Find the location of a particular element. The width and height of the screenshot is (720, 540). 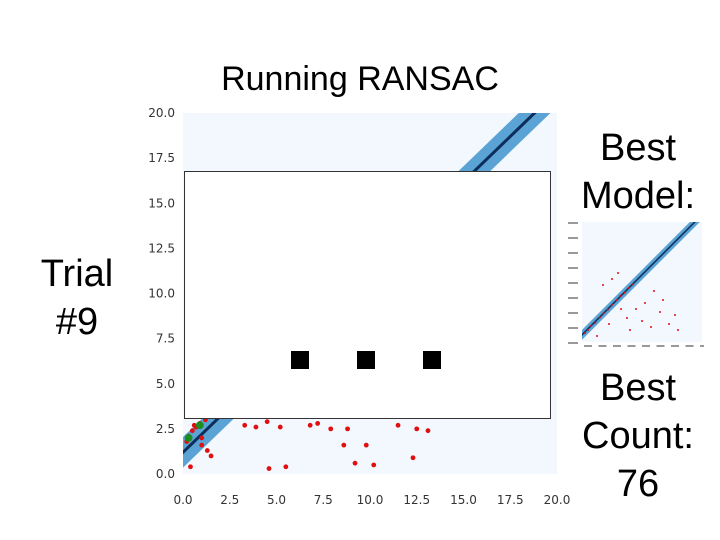

x-tick-label: 10.0 is located at coordinates (370, 500).